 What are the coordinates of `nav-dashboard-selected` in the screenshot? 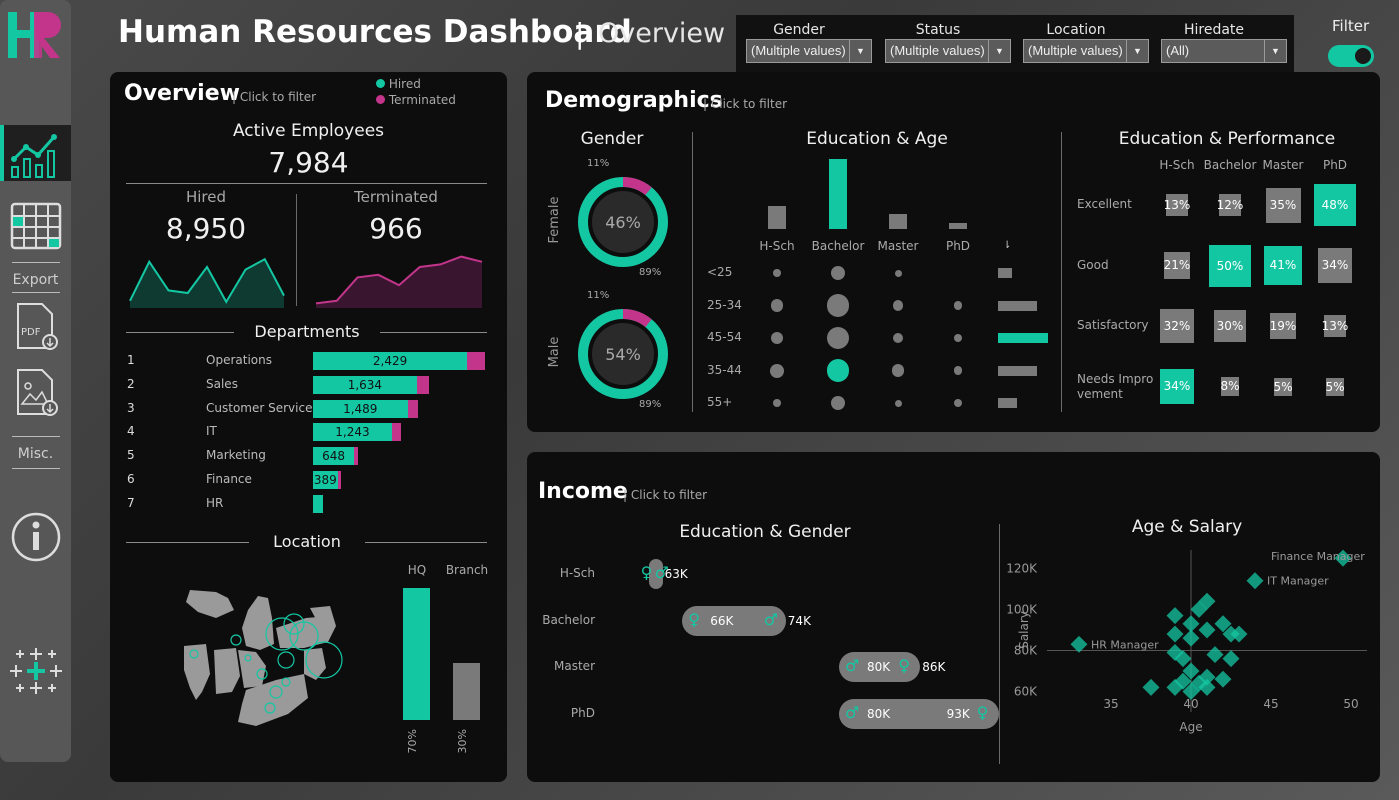 It's located at (35, 153).